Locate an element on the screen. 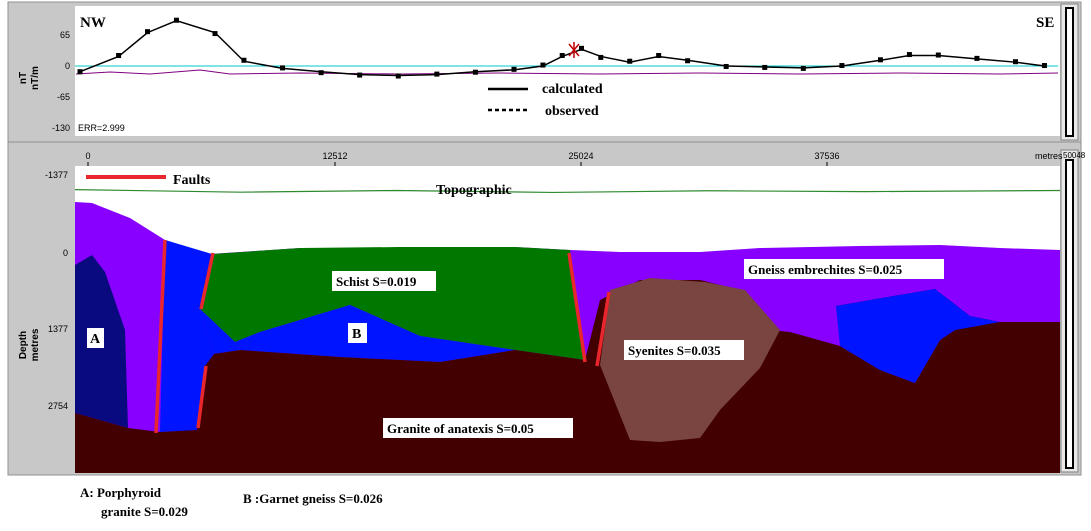 This screenshot has height=531, width=1091. profile-y-label-nt: nT is located at coordinates (23, 78).